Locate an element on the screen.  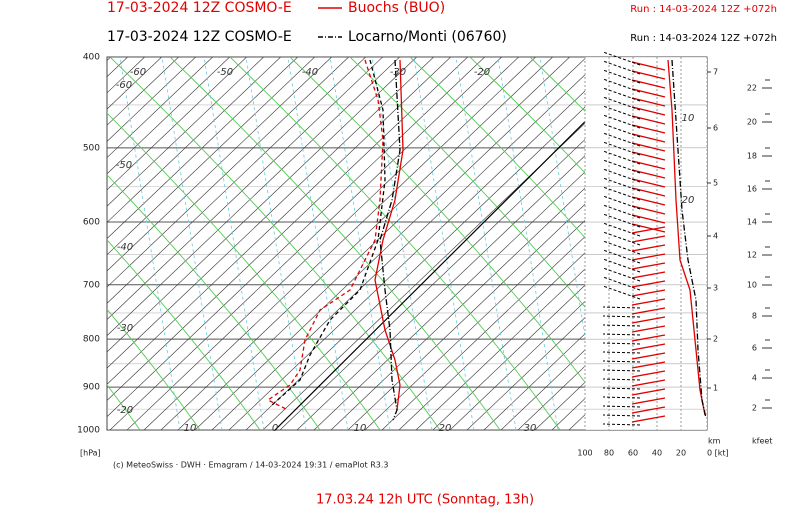
isotherm-label: -30 is located at coordinates (398, 72).